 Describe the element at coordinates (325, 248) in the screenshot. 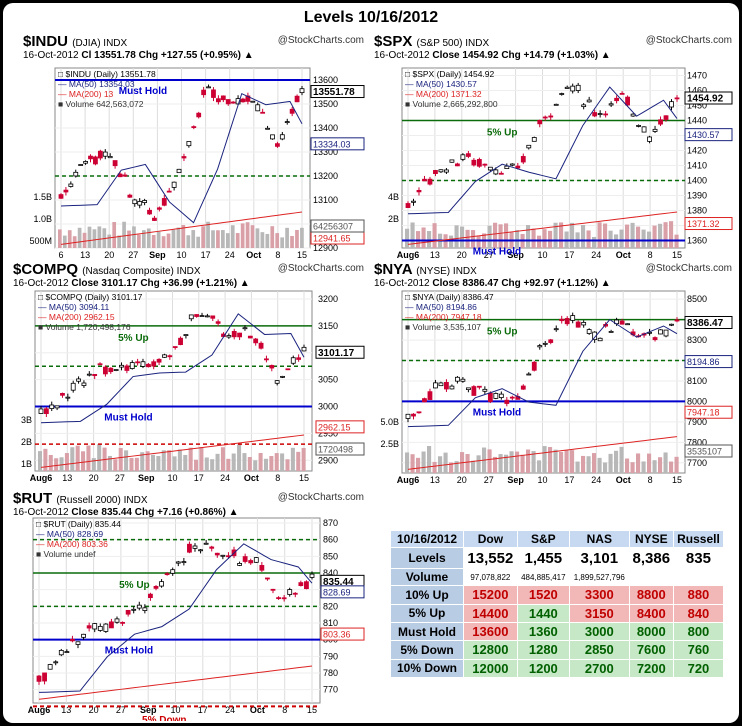

I see `y-tick-label: 12900` at that location.